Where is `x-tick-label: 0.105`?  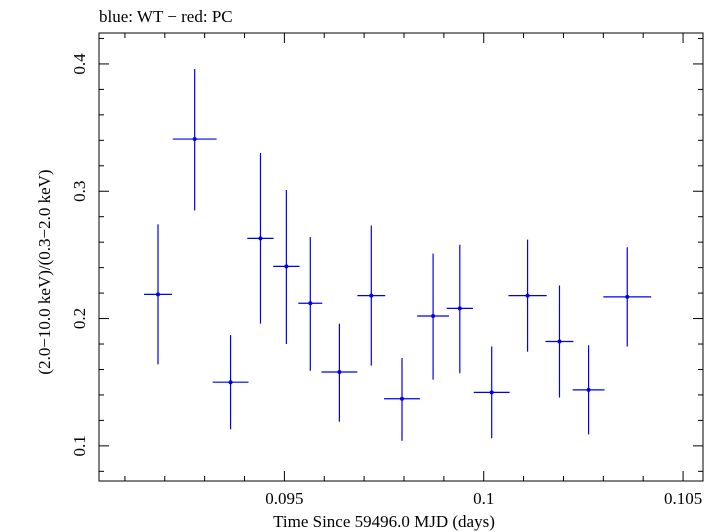 x-tick-label: 0.105 is located at coordinates (683, 498).